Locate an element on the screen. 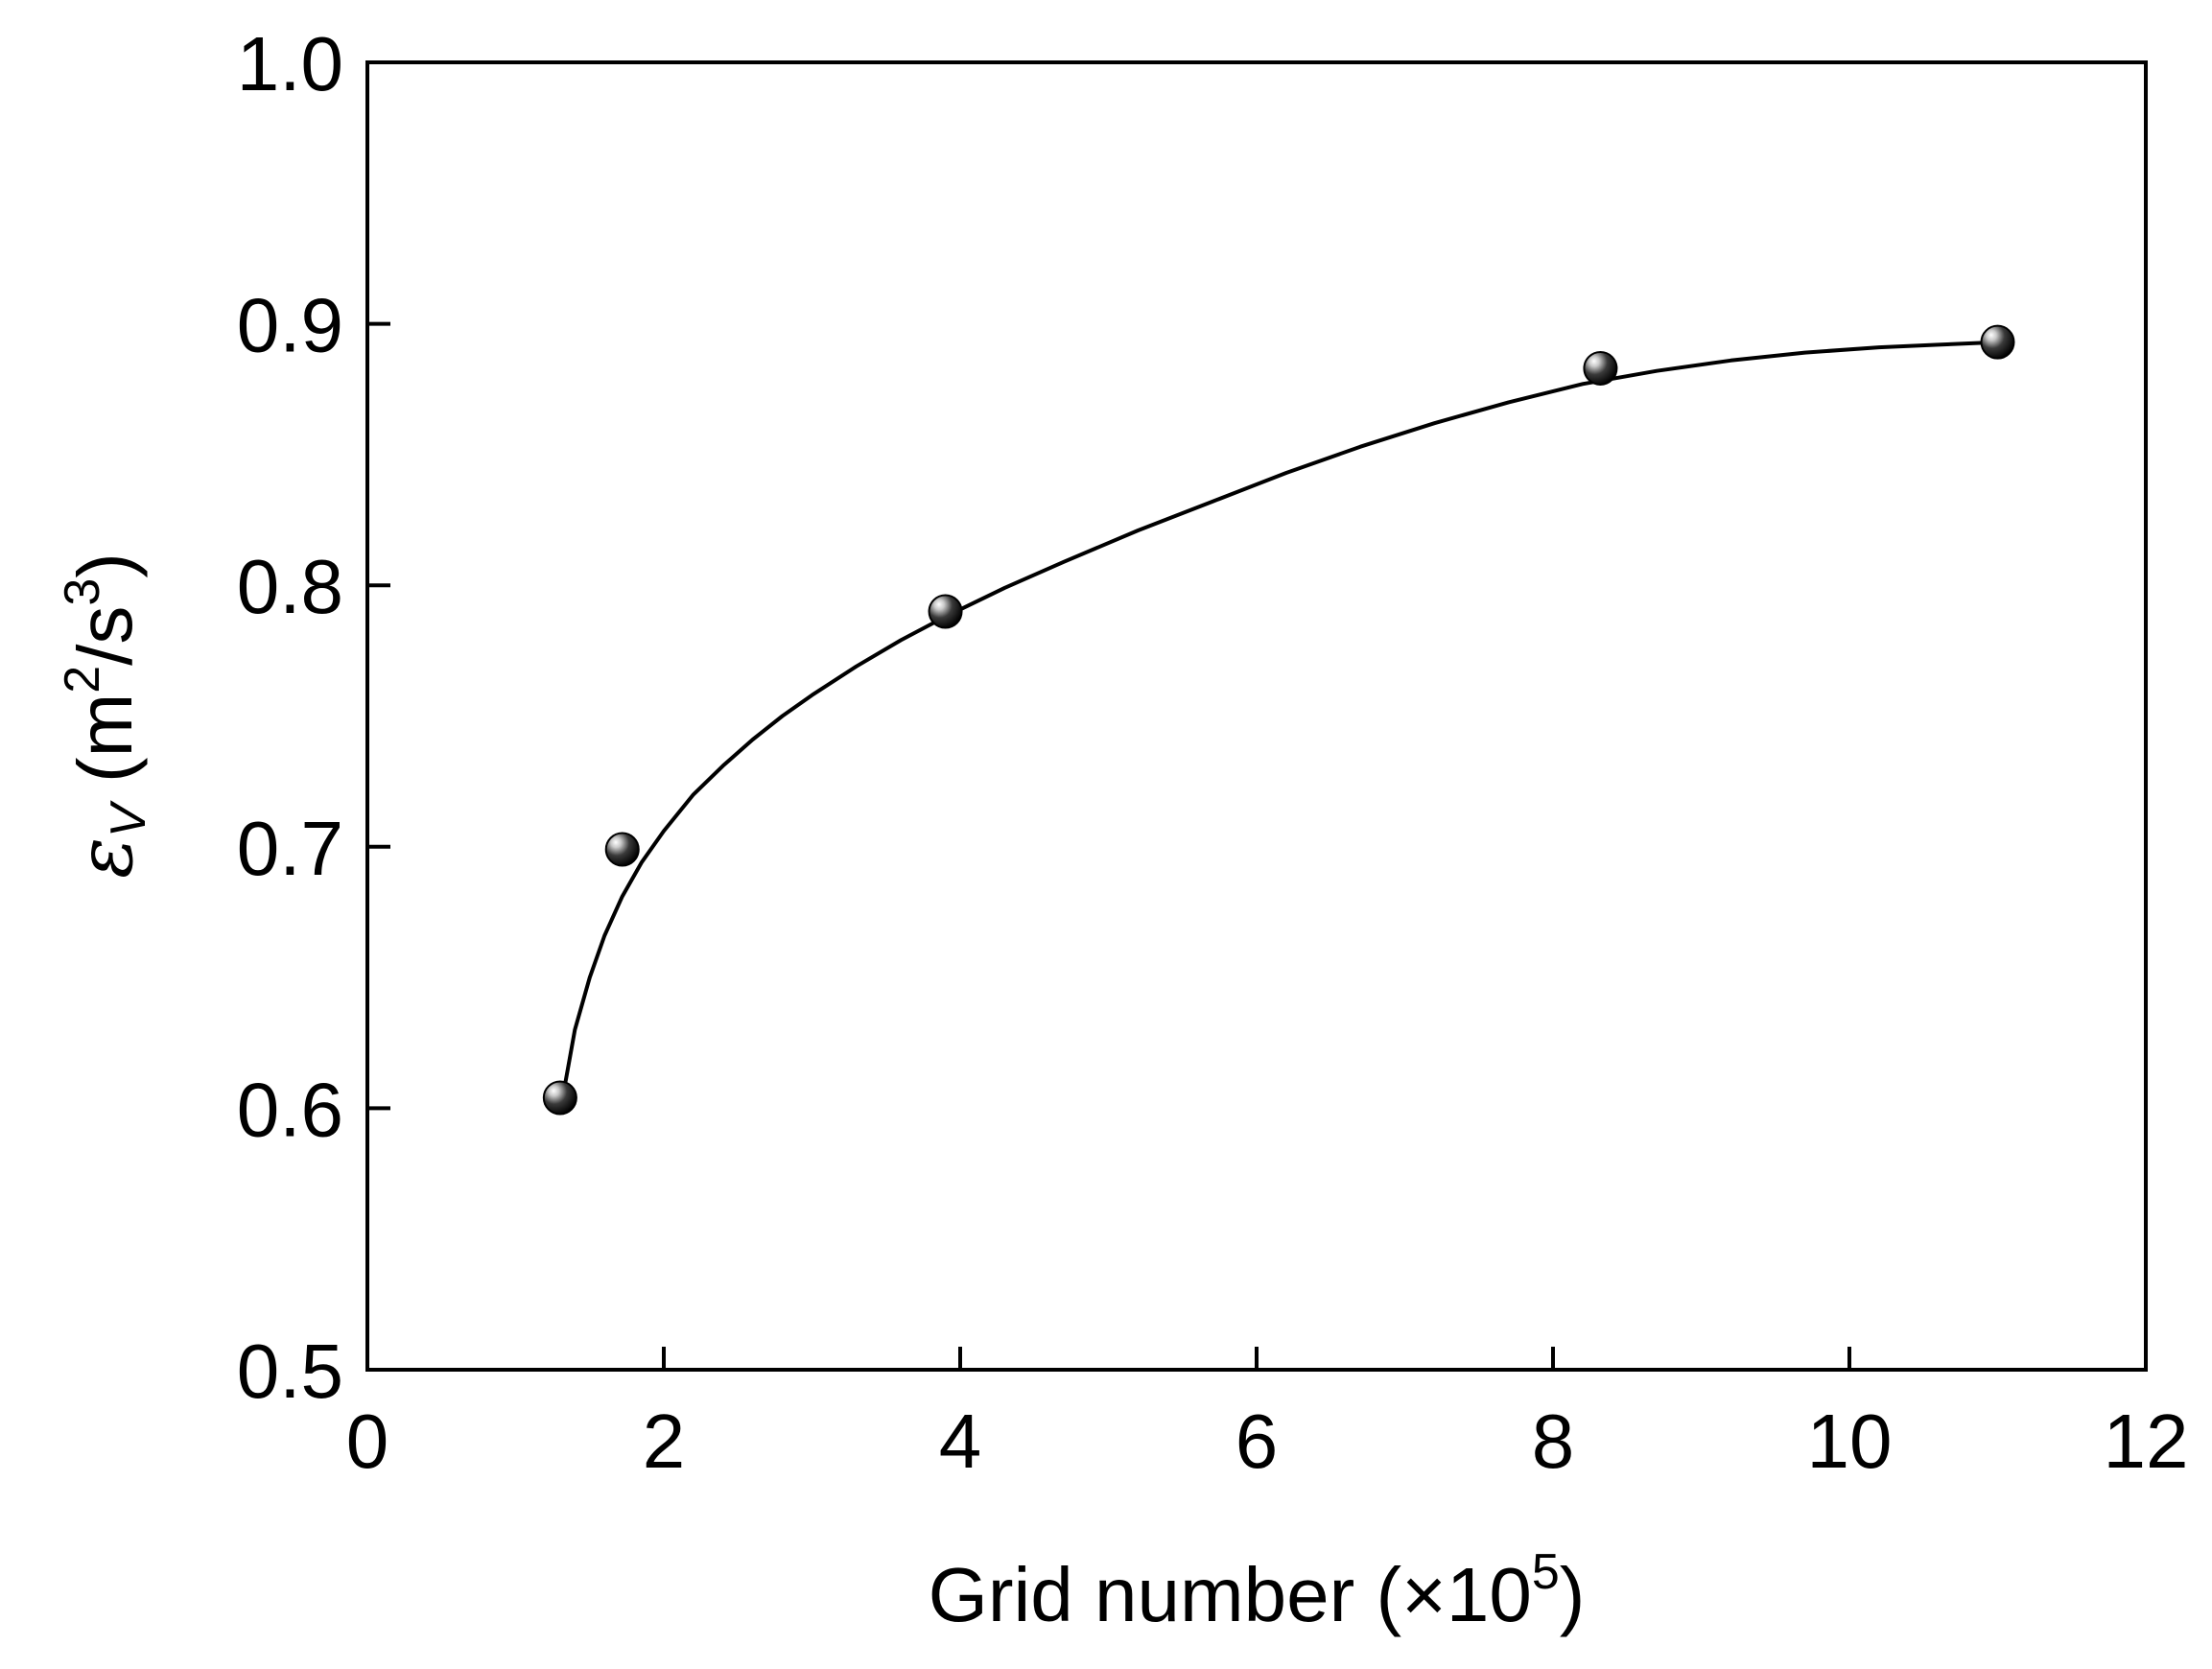 This screenshot has height=1669, width=2212. y-axis-label: εV (m2/s3) is located at coordinates (105, 716).